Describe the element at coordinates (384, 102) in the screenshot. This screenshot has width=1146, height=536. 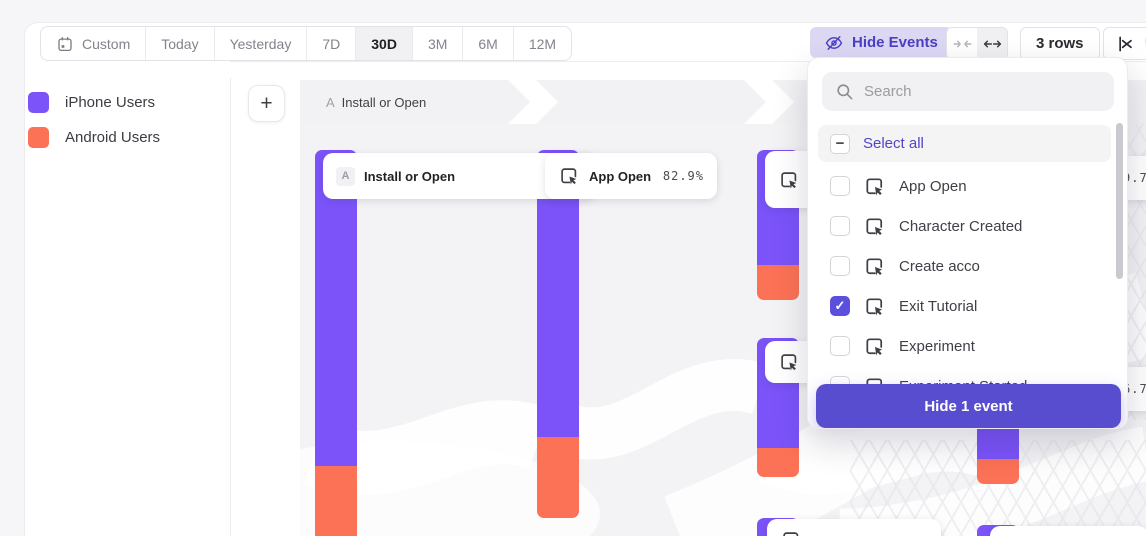
I see `step-label: Install or Open` at that location.